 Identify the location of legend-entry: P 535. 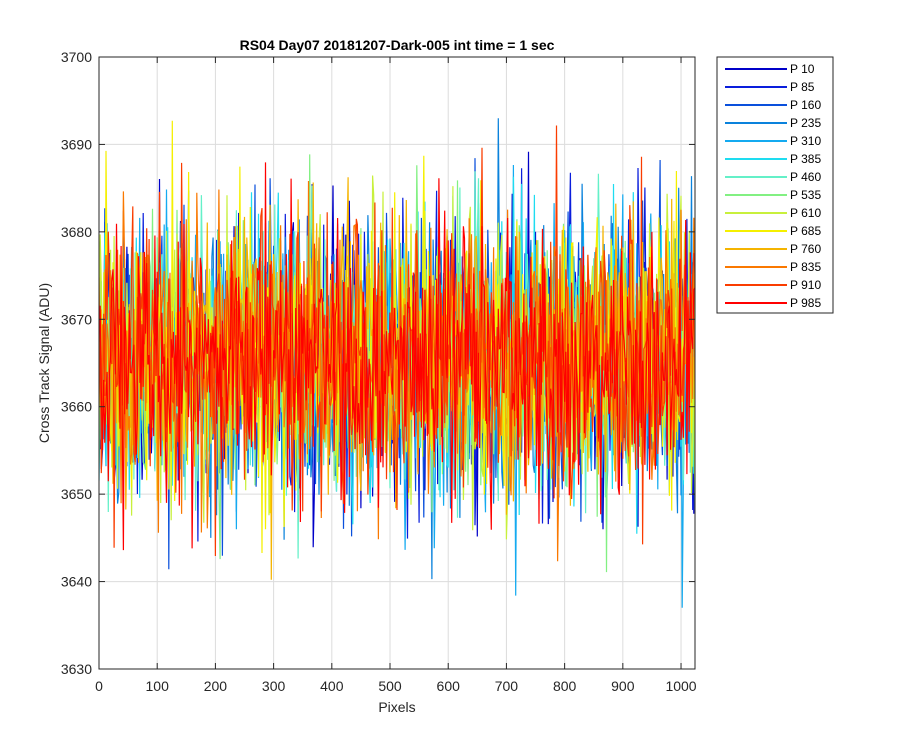
(805, 195).